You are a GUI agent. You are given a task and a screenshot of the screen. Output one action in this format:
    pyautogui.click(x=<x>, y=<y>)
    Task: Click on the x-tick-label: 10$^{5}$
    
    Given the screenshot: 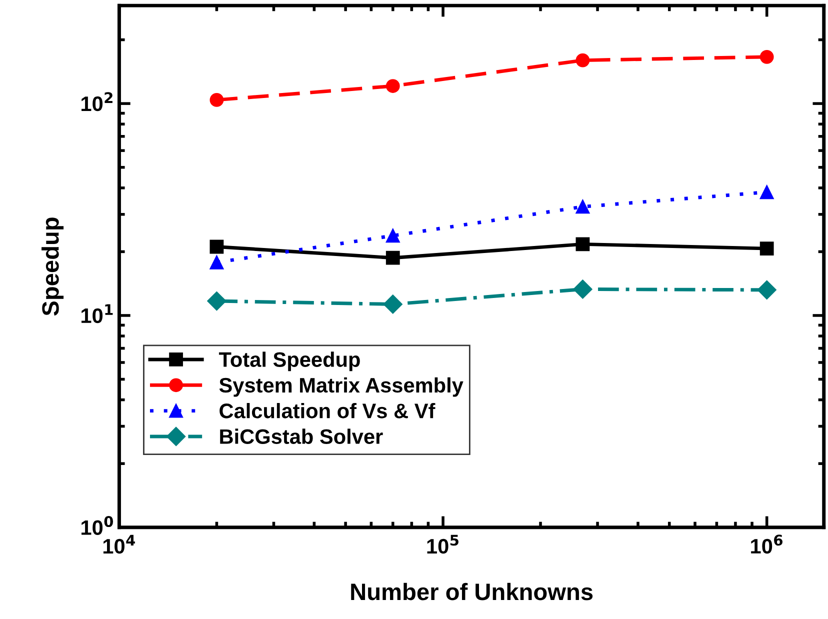 What is the action you would take?
    pyautogui.click(x=442, y=544)
    